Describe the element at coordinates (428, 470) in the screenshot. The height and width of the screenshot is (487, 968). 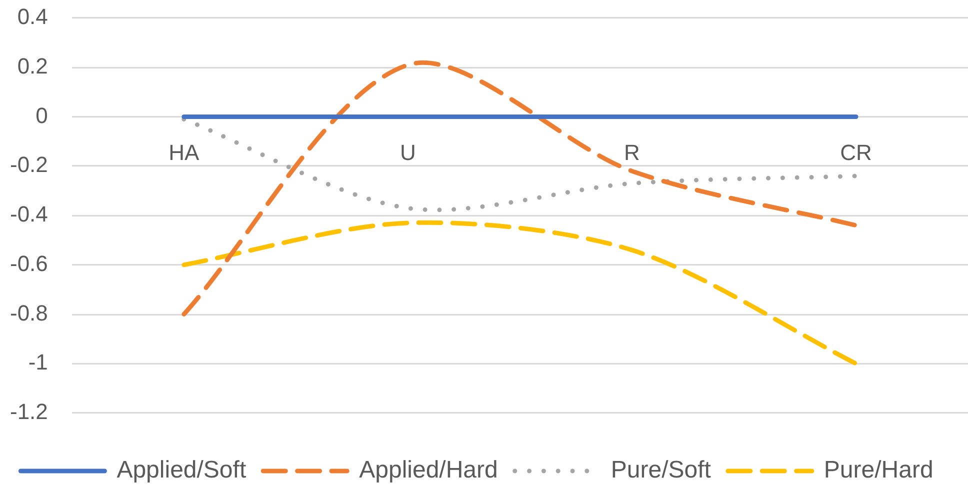
I see `legend-label: Applied/Hard` at that location.